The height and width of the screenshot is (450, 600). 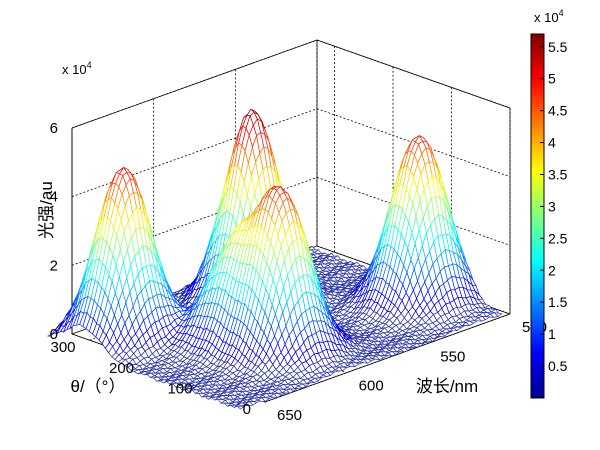 I want to click on colorbar-tick-label: 4, so click(x=552, y=143).